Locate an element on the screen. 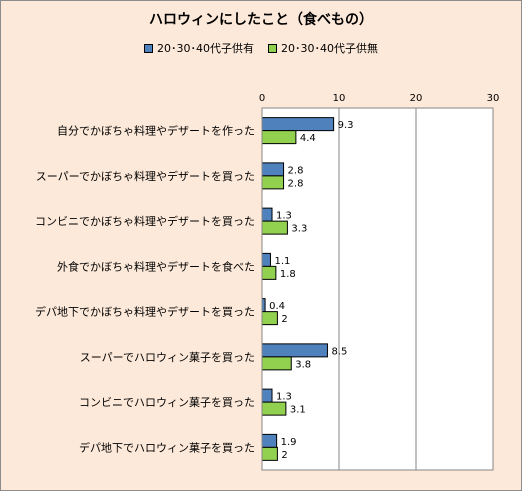 Image resolution: width=522 pixels, height=491 pixels. legend-label-series-2: 20･30･40代子供無 is located at coordinates (329, 48).